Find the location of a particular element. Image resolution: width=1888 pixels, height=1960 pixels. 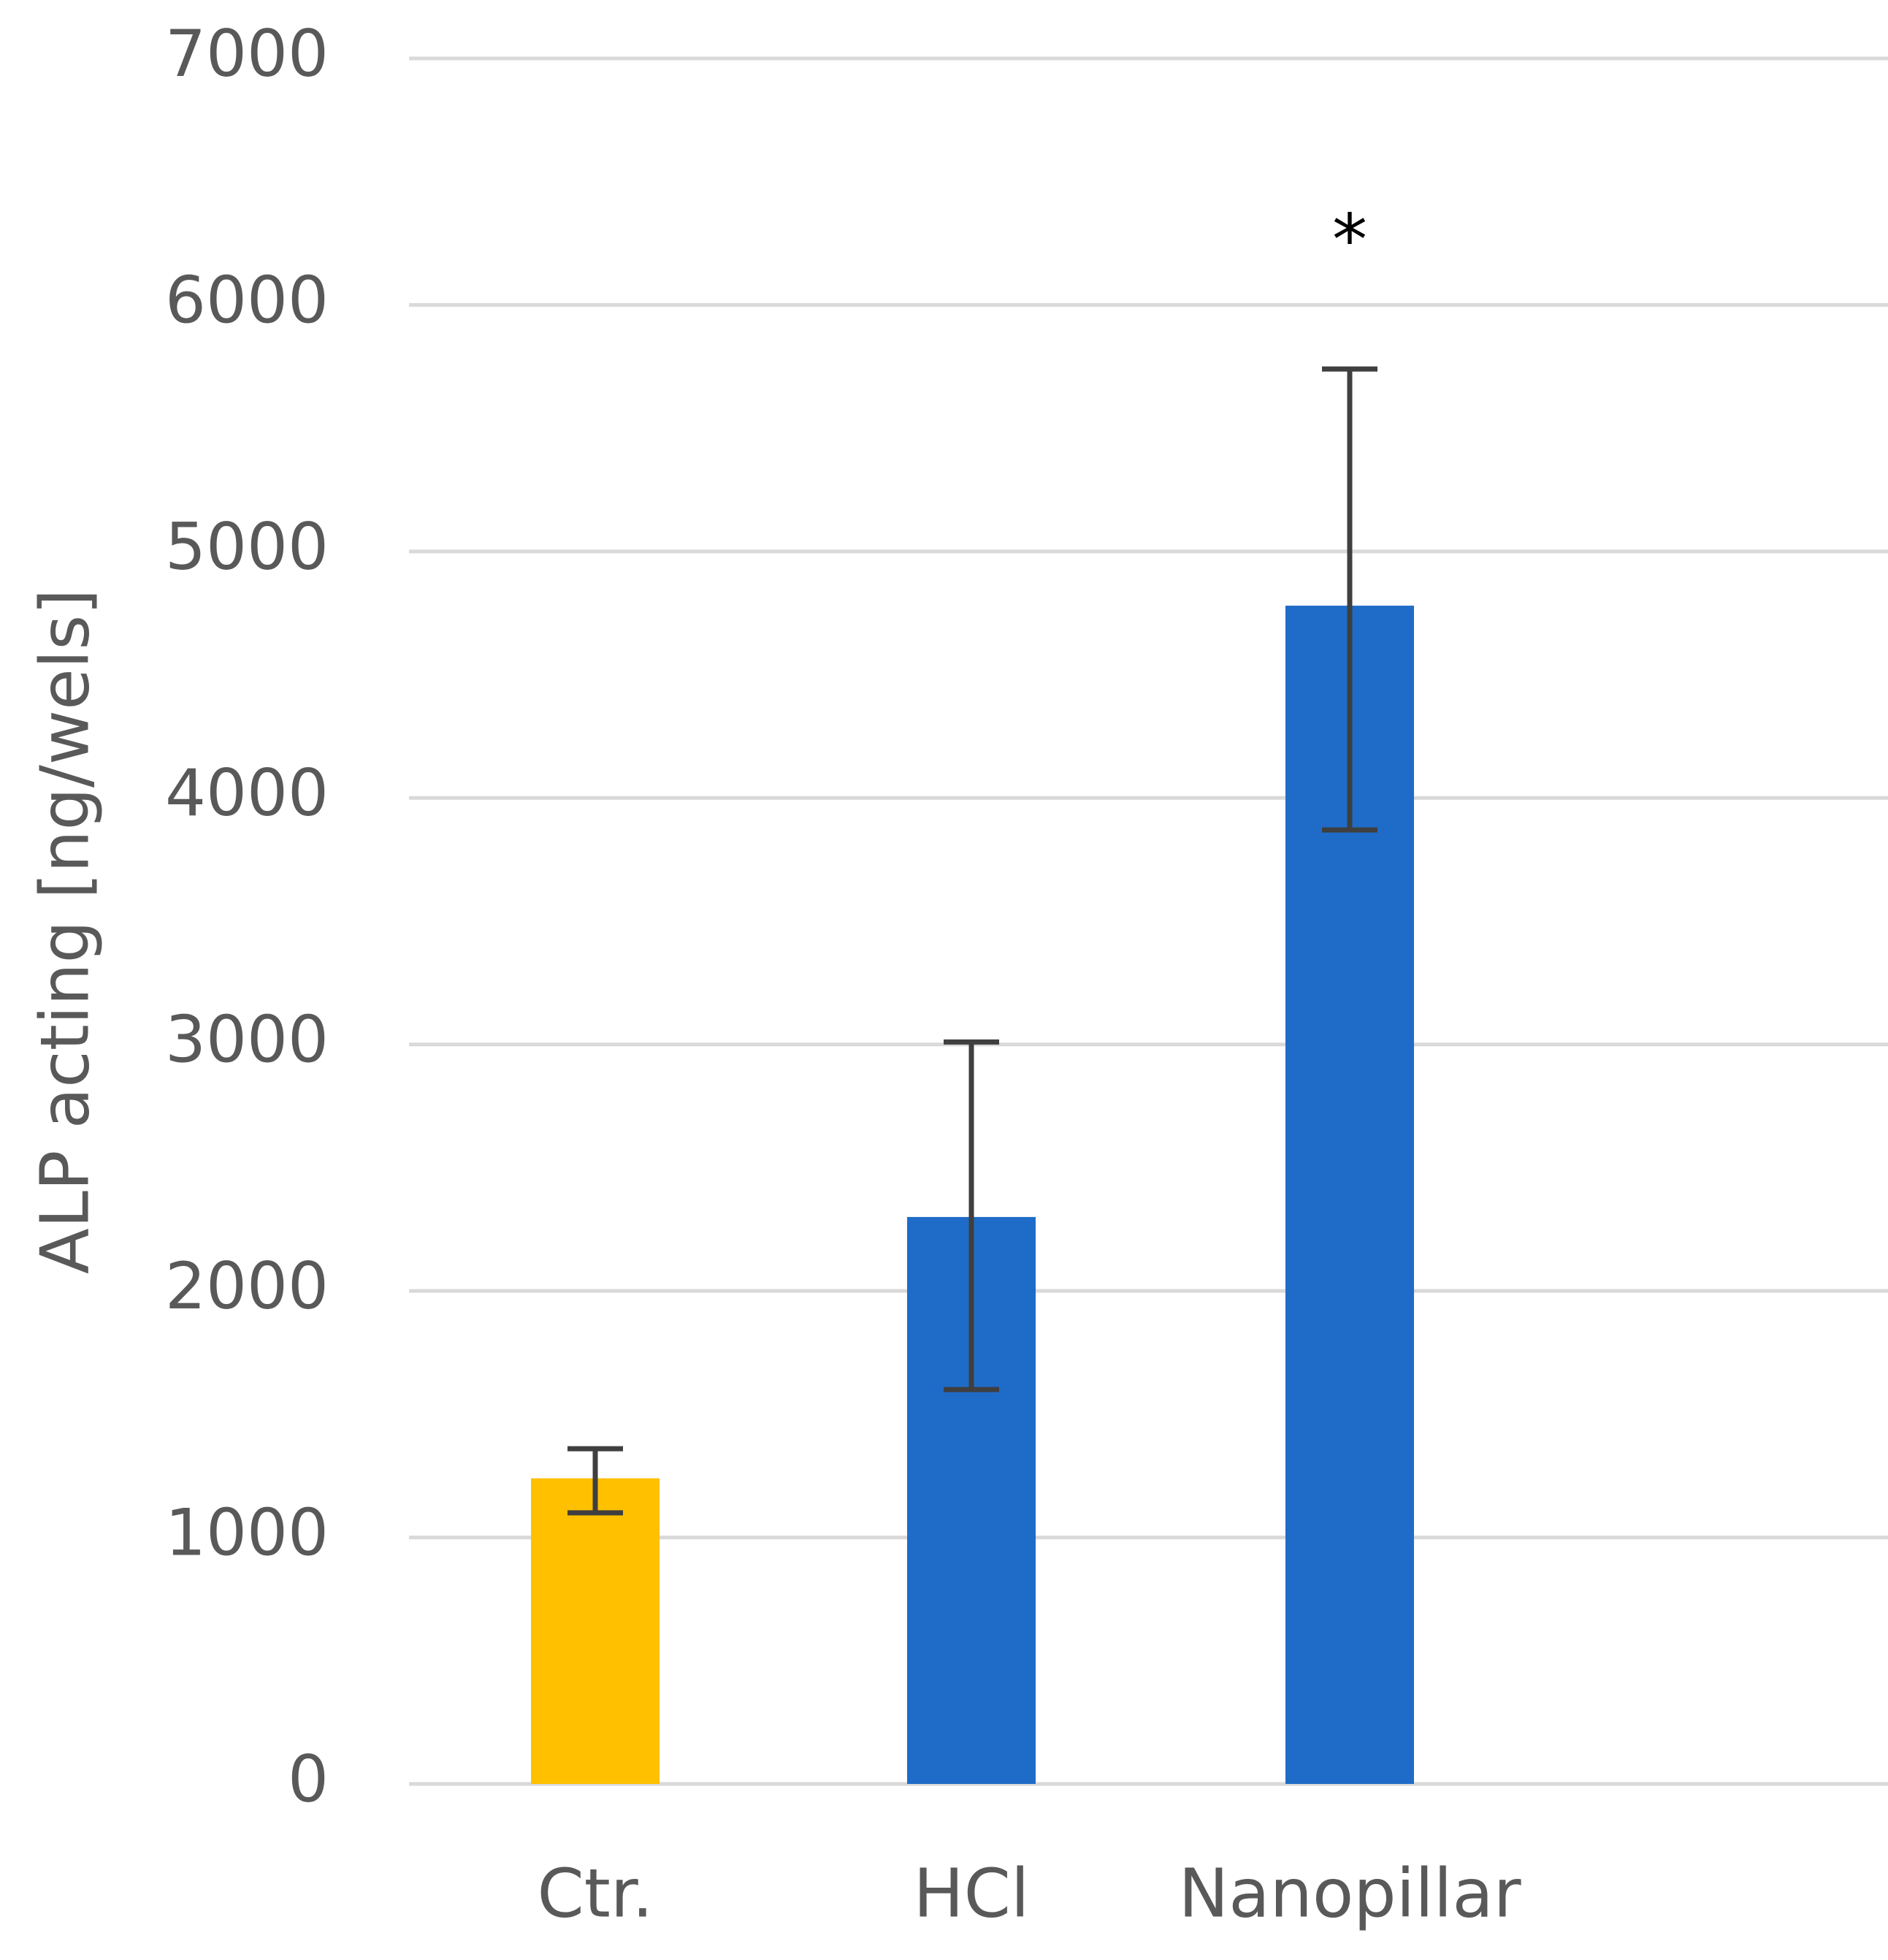

error-bar-nanopillar is located at coordinates (1349, 599).